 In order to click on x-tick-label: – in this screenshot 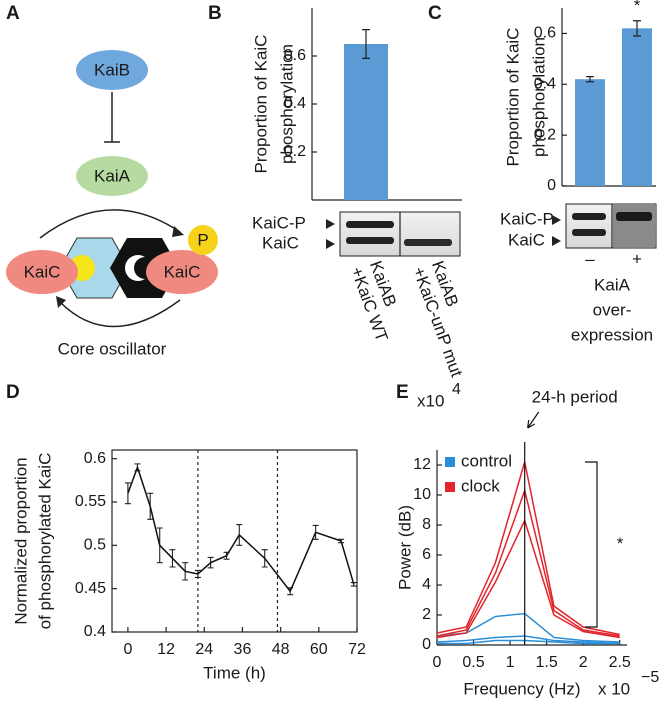, I will do `click(590, 258)`.